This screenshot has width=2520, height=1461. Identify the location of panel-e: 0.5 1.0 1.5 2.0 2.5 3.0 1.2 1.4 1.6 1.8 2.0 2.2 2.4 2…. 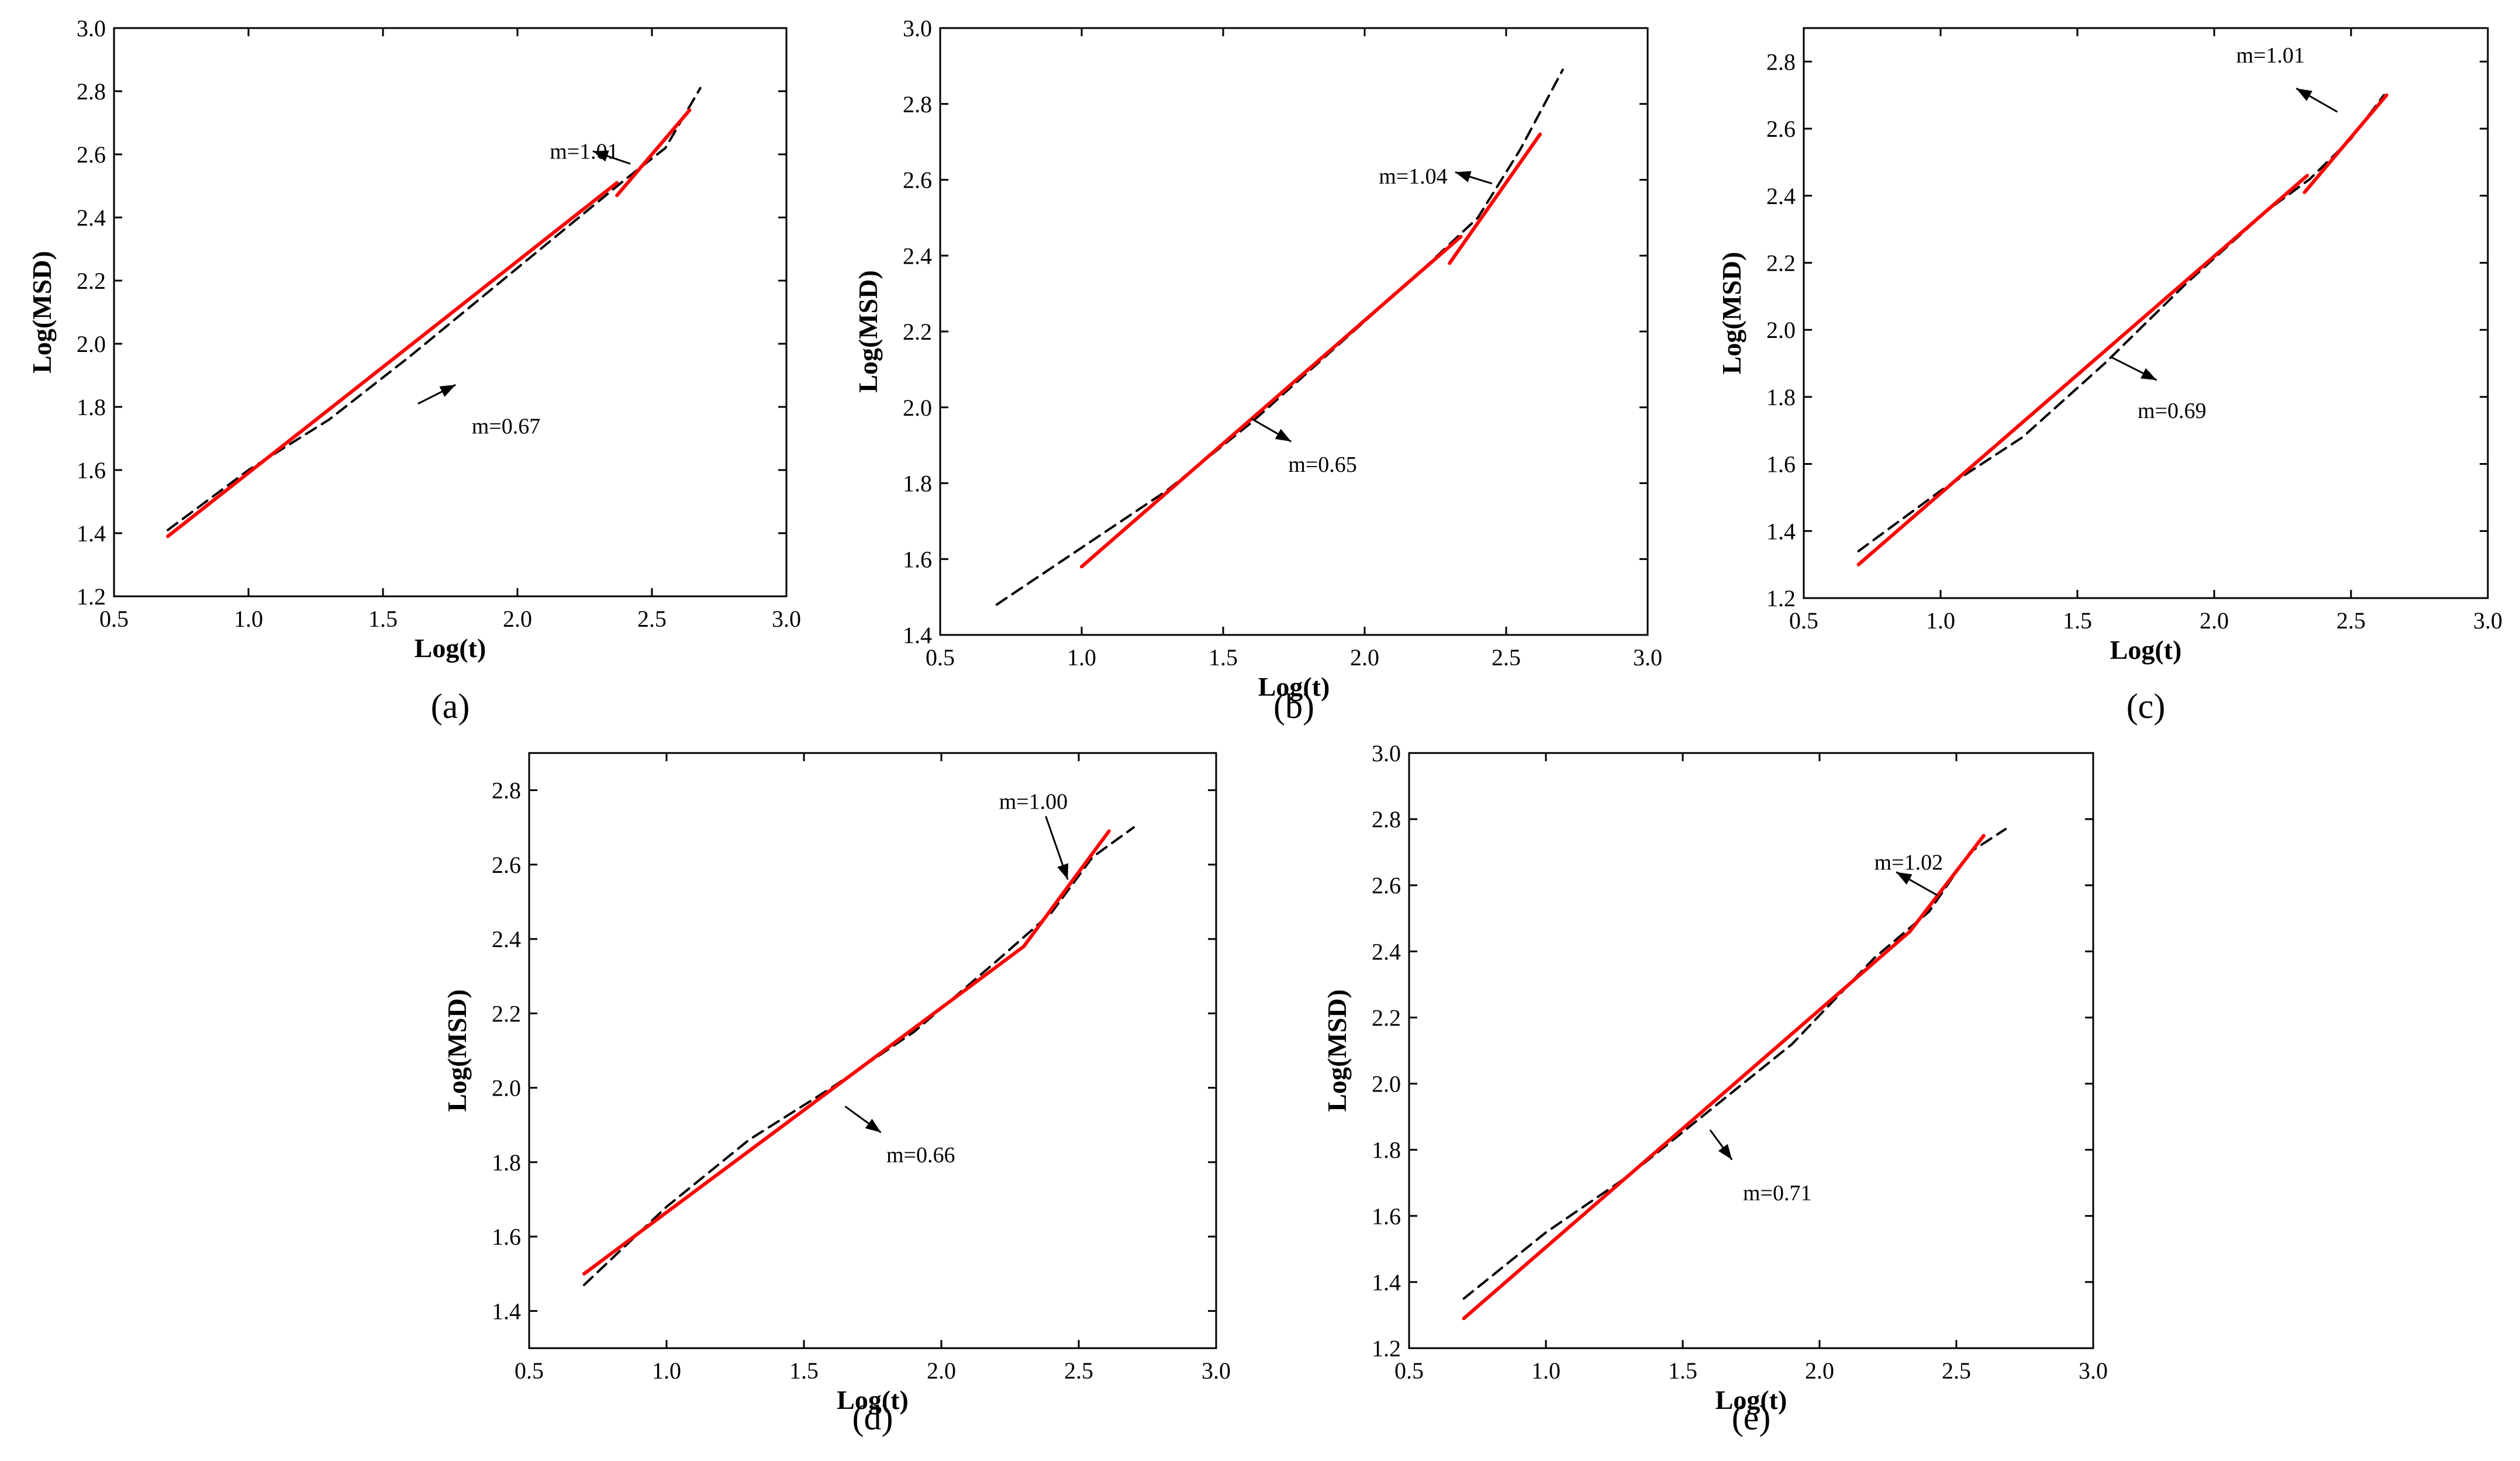
(1715, 1088).